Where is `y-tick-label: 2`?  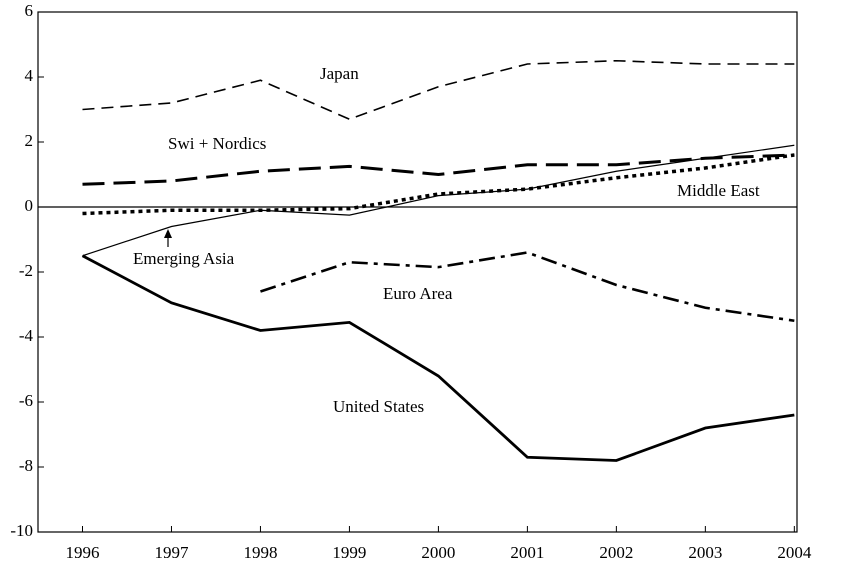
y-tick-label: 2 is located at coordinates (29, 140).